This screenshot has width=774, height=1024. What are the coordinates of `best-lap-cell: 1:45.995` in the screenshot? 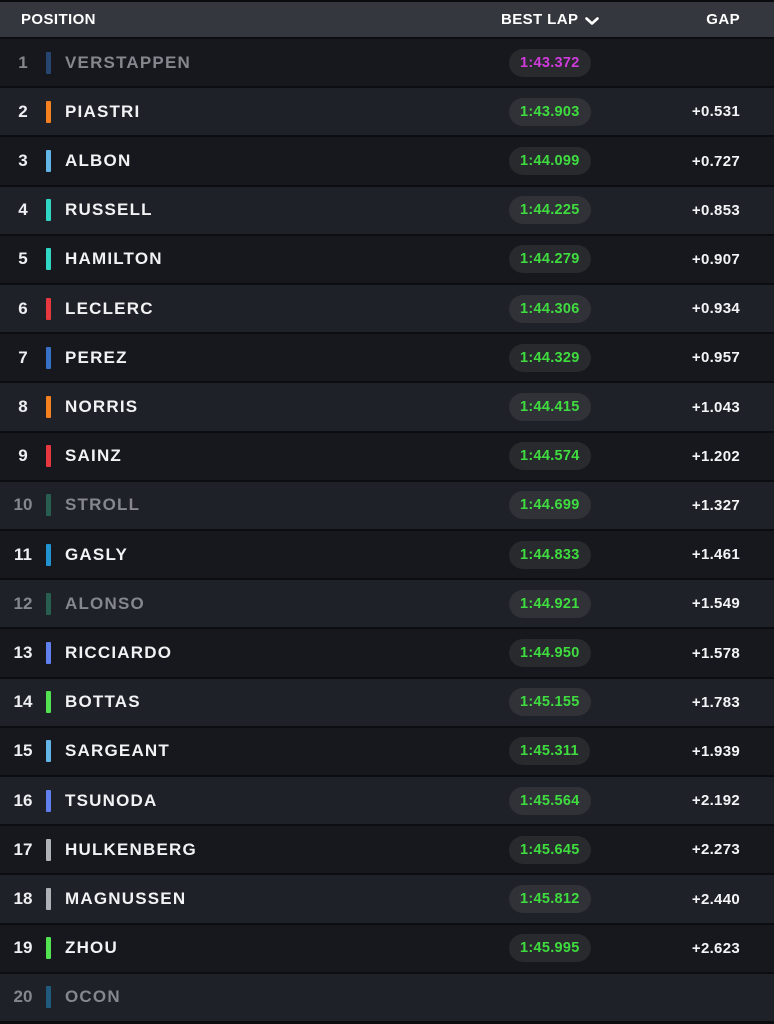 It's located at (584, 948).